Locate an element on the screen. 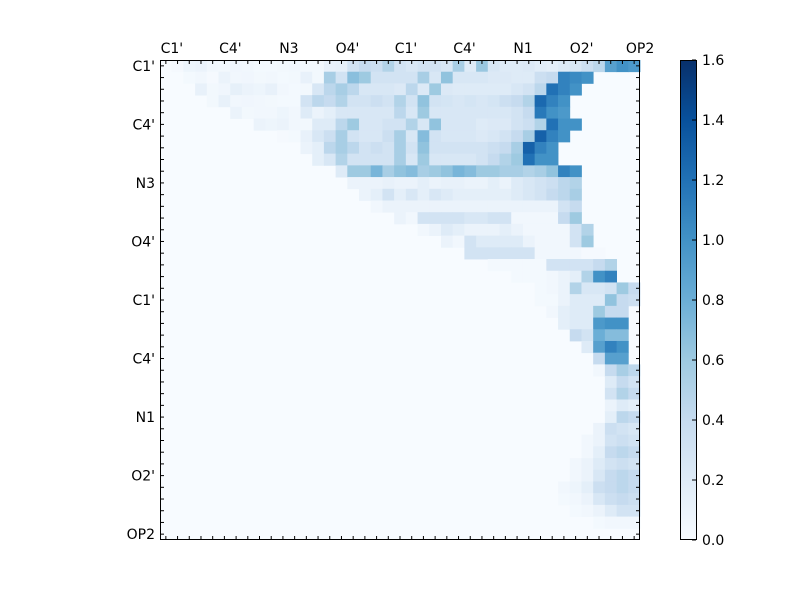 The width and height of the screenshot is (800, 600). colorbar-tick-label: 0.2 is located at coordinates (713, 481).